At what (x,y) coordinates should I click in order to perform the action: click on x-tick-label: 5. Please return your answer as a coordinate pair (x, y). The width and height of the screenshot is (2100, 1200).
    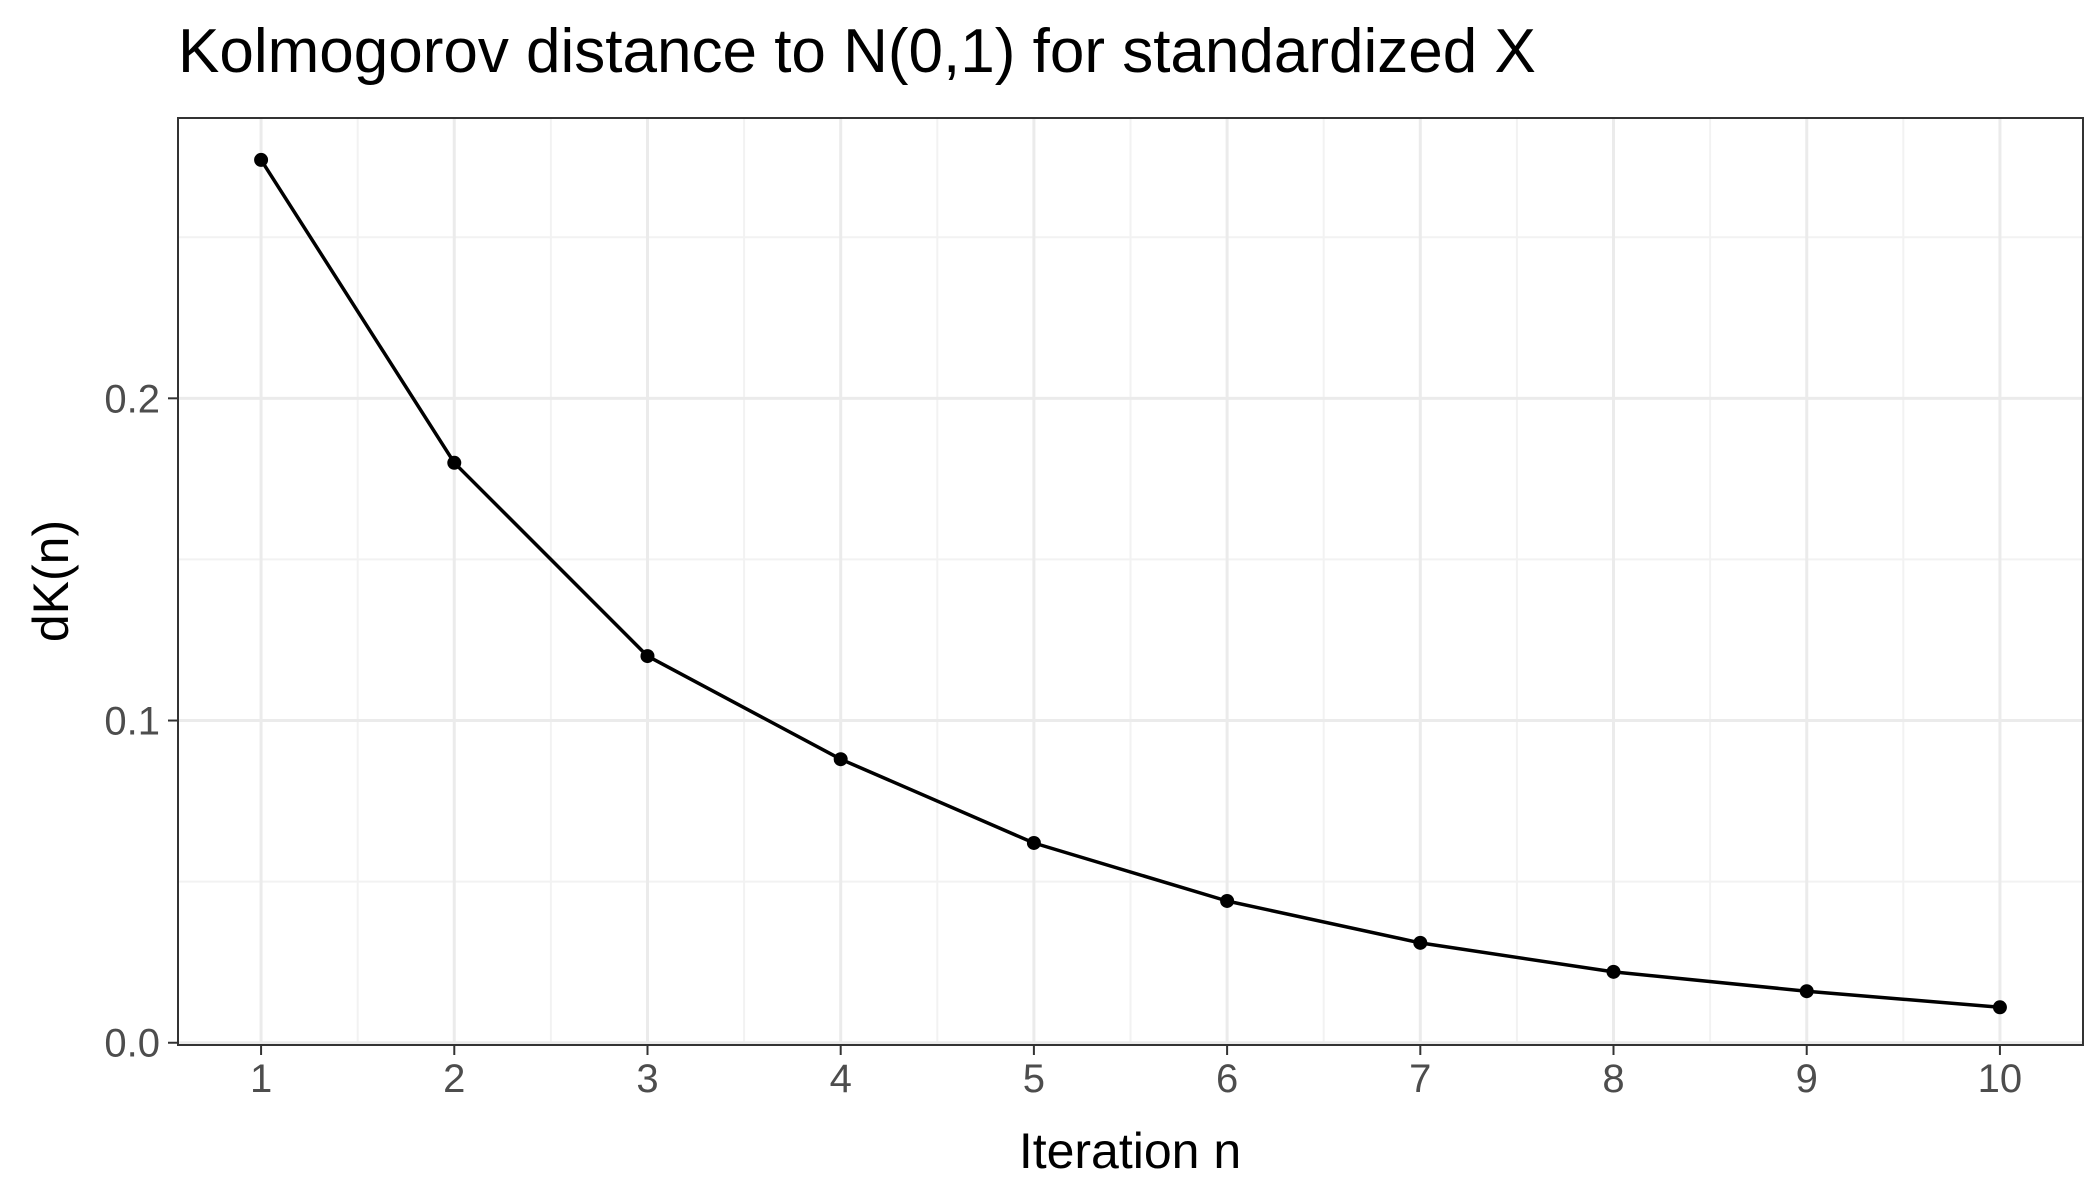
    Looking at the image, I should click on (1034, 1079).